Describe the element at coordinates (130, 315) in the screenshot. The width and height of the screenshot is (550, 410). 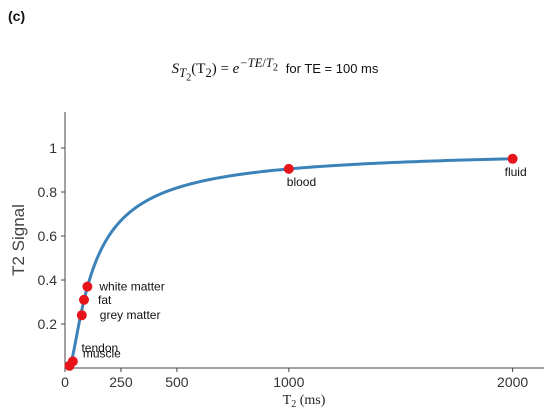
I see `data-label-grey-matter: grey matter` at that location.